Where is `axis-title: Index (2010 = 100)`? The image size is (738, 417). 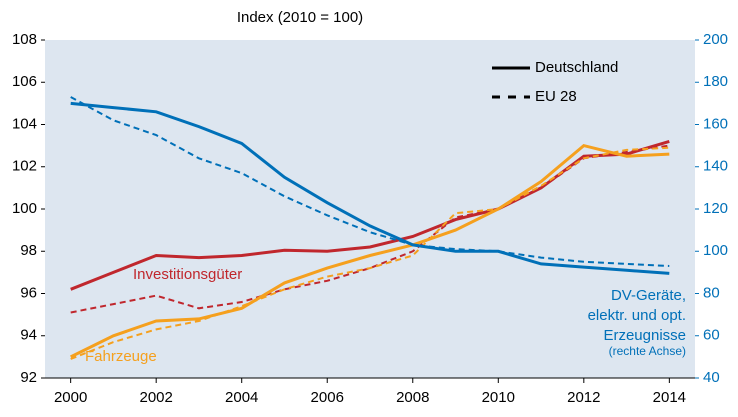 axis-title: Index (2010 = 100) is located at coordinates (300, 17).